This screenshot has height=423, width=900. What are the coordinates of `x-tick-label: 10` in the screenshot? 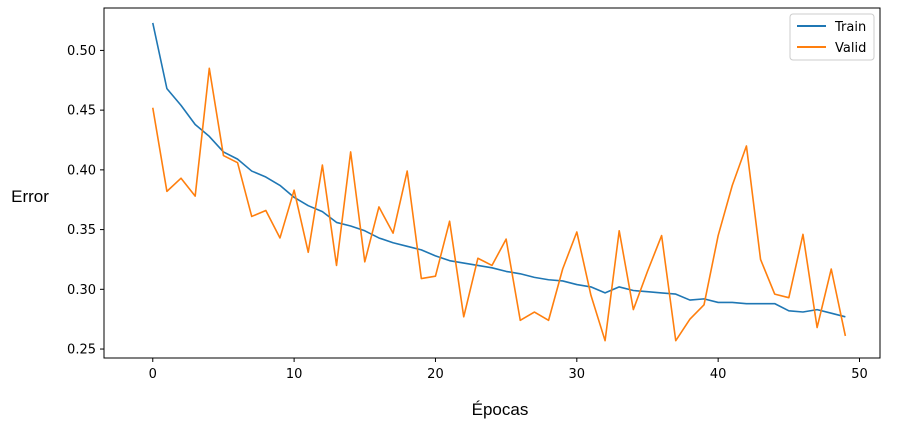 It's located at (294, 374).